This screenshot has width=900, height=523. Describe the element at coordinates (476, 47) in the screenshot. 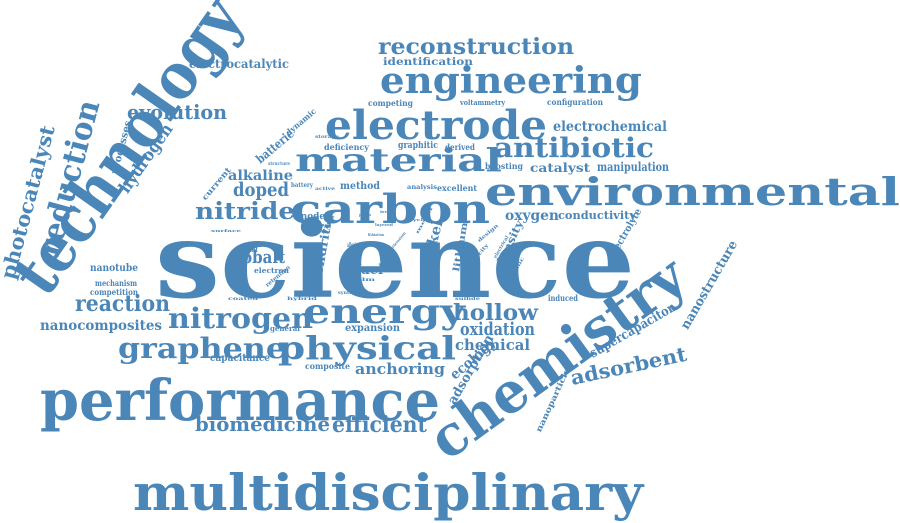

I see `word-reconstruction: reconstruction` at that location.